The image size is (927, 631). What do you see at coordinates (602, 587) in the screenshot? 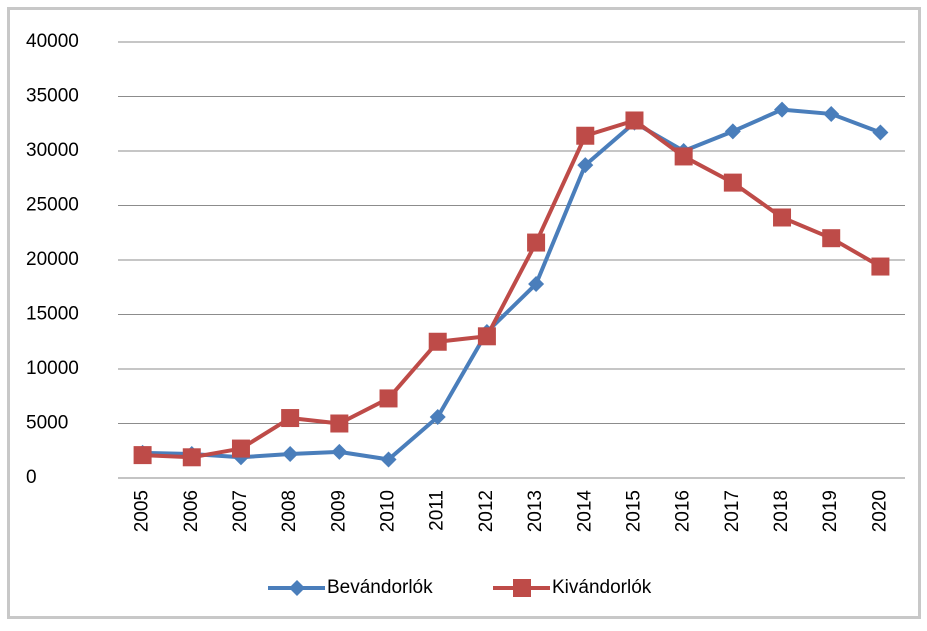
I see `legend-label: Kivándorlók` at bounding box center [602, 587].